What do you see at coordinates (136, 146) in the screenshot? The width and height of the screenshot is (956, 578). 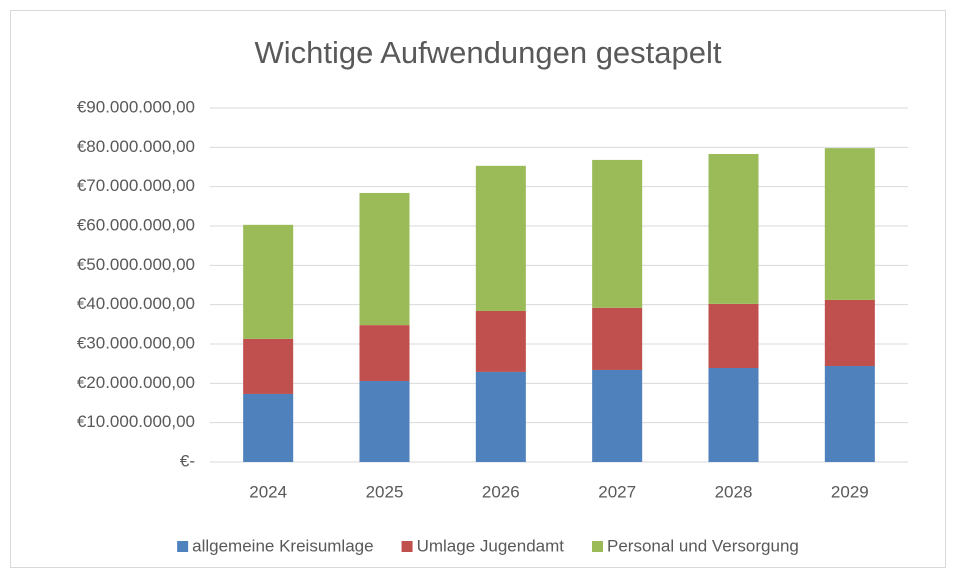 I see `y-tick-label: €80.000.000,00` at bounding box center [136, 146].